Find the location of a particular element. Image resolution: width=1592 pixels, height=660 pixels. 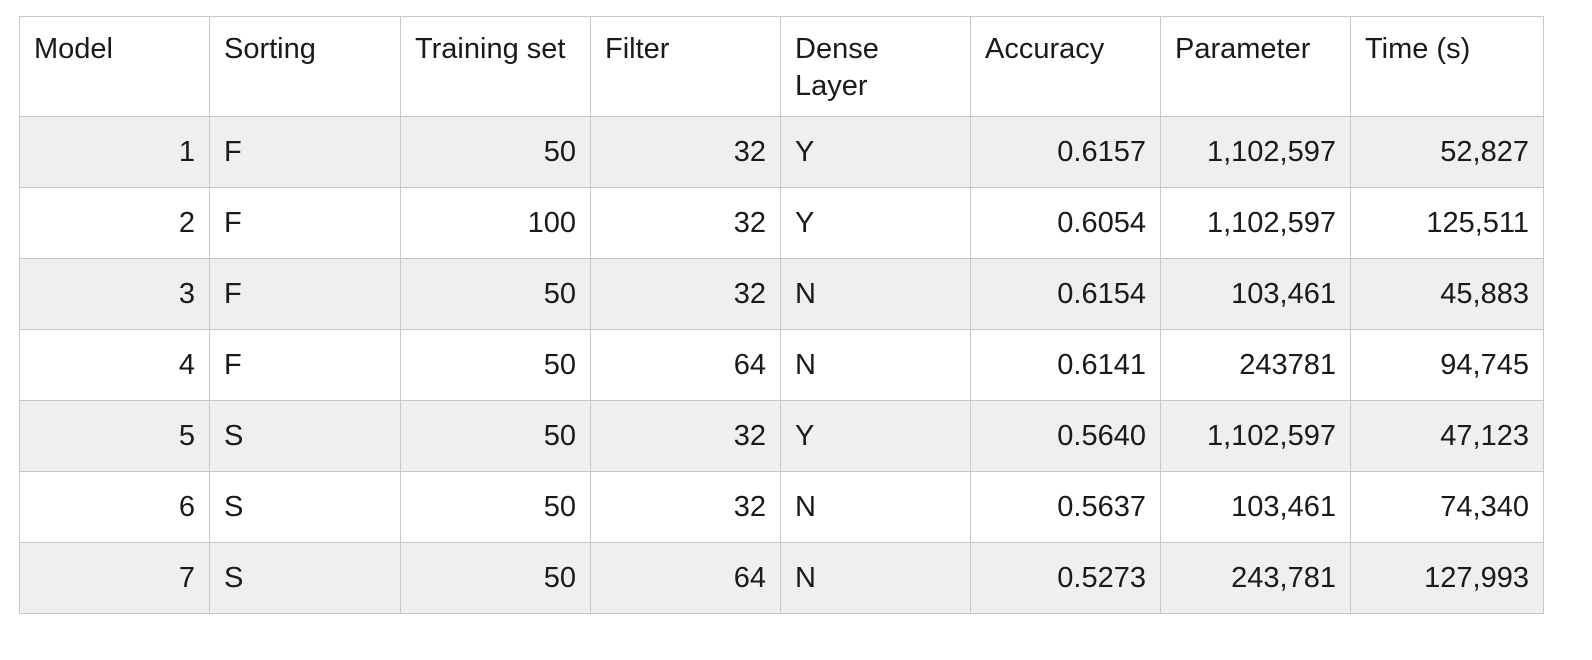

table-row: 2 F 100 32 Y 0.6054 1,102,597 125,511 is located at coordinates (781, 223).